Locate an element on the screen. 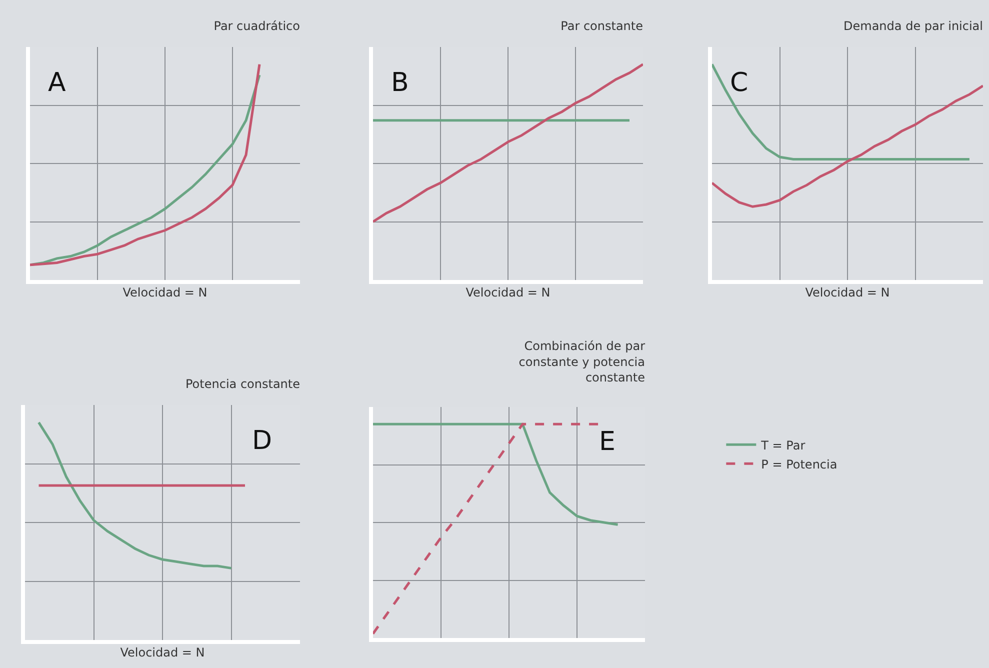 This screenshot has width=989, height=668. chart-title: Par cuadrático is located at coordinates (257, 25).